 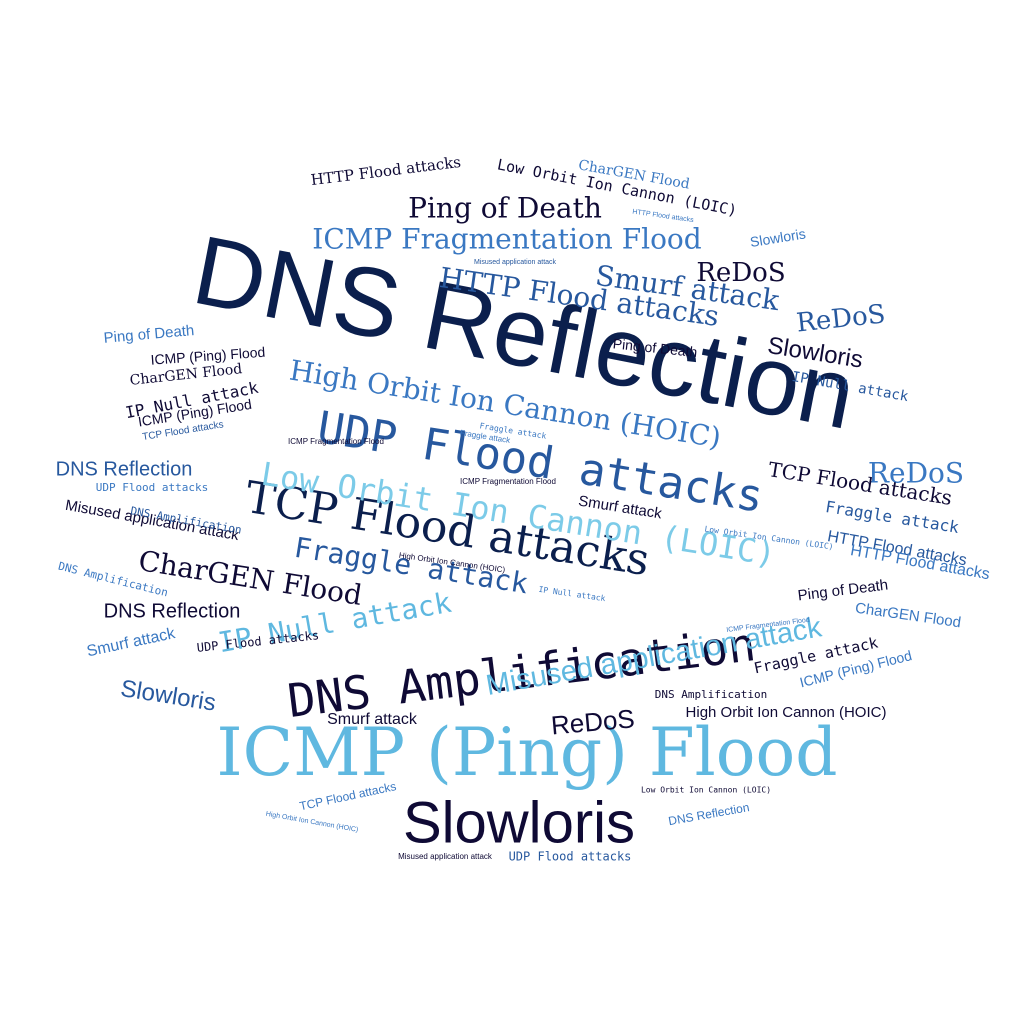 I want to click on cloud-word-low-orbit-ion-cannon-loic: Low Orbit Ion Cannon (LOIC), so click(x=706, y=790).